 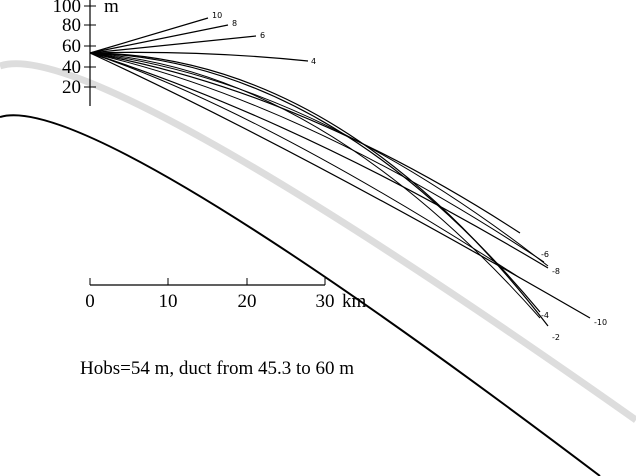 What do you see at coordinates (262, 35) in the screenshot?
I see `ray-label: 6` at bounding box center [262, 35].